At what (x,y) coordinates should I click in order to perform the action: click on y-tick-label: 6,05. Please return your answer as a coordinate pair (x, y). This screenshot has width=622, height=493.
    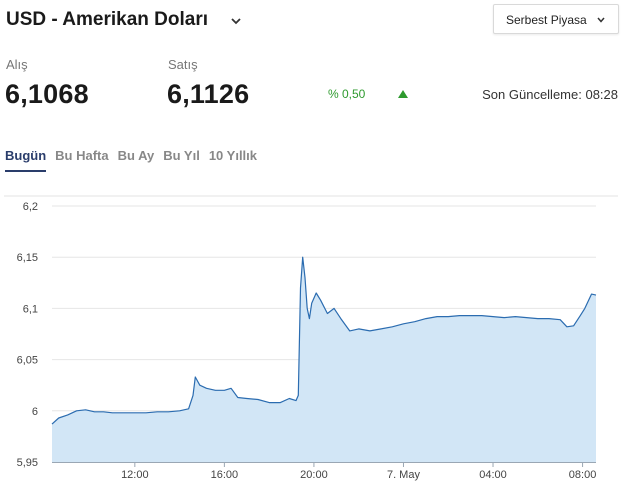
    Looking at the image, I should click on (27, 361).